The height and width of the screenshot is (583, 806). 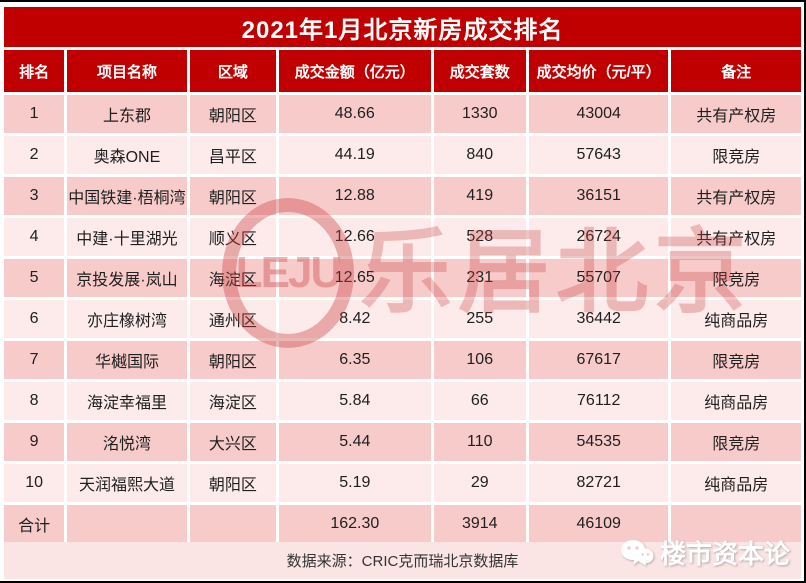 I want to click on data-source-bar: 数据来源：CRIC克而瑞北京数据库, so click(x=402, y=560).